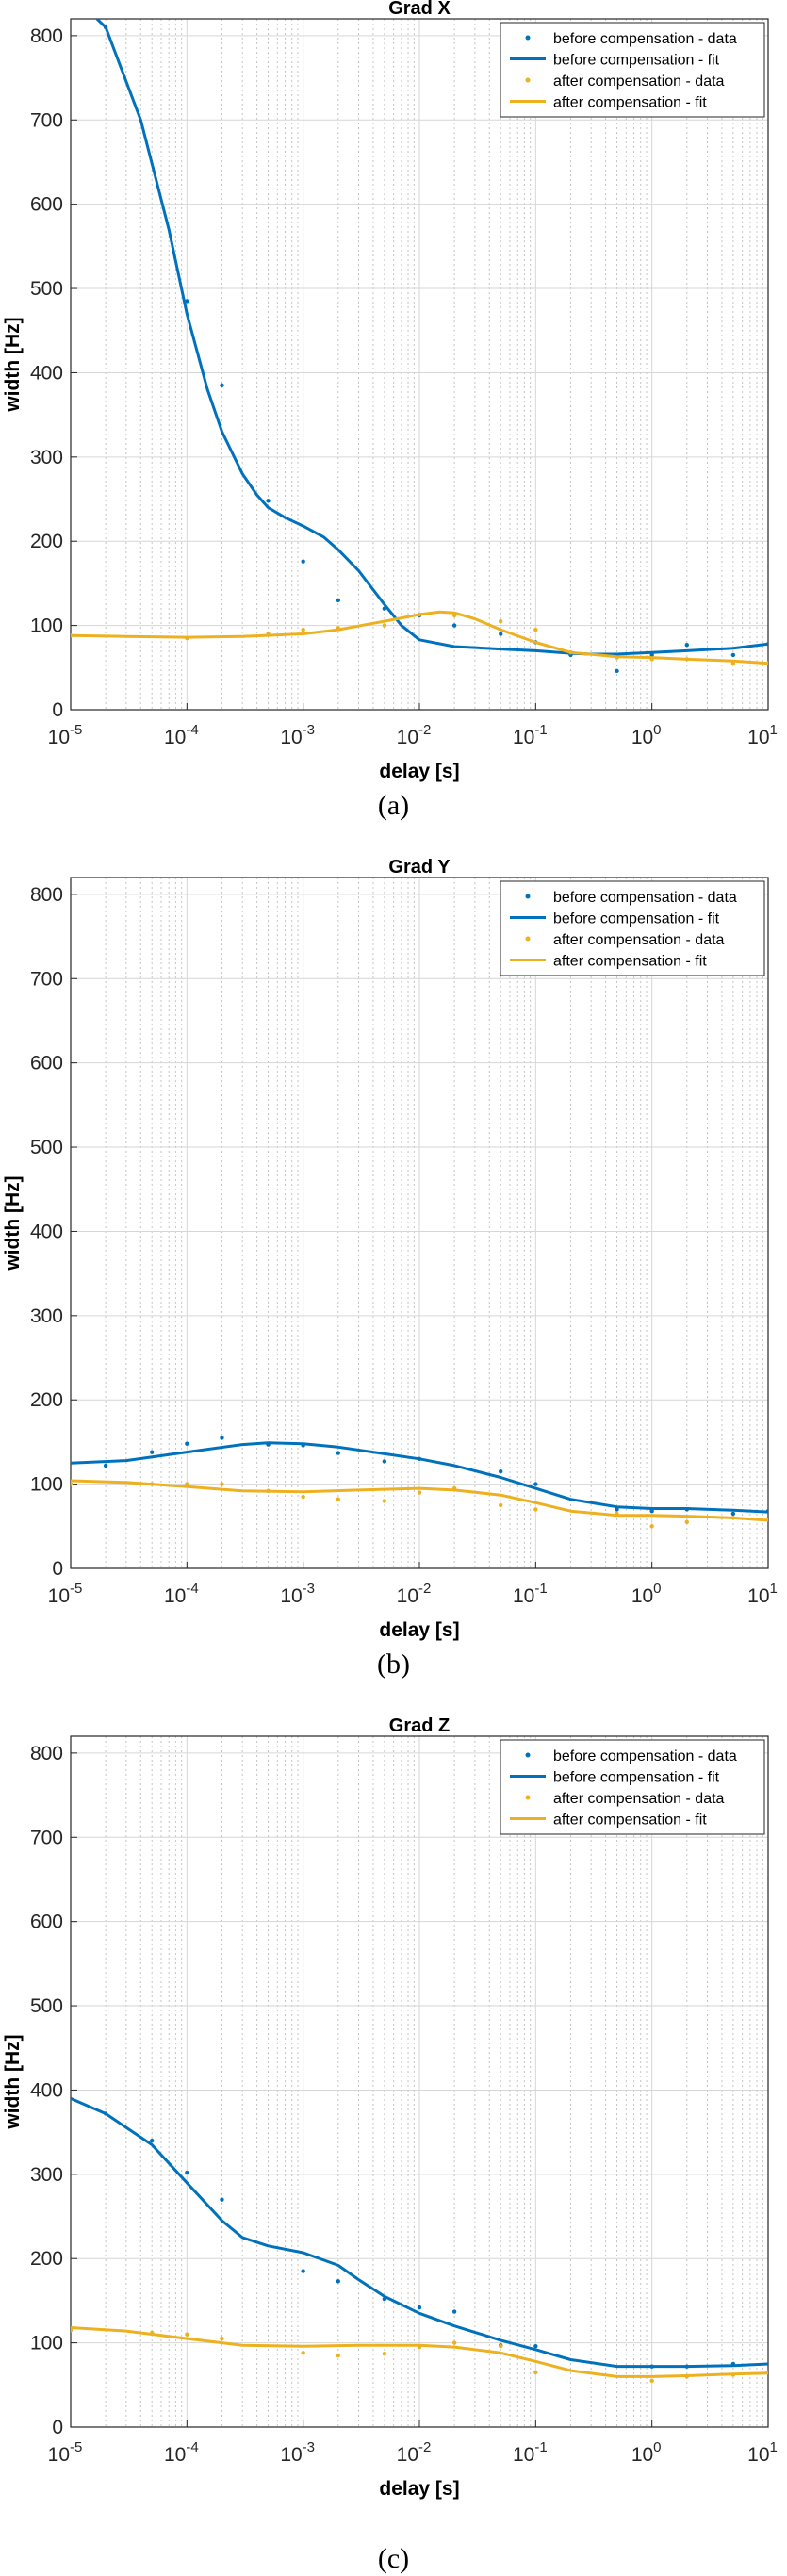 This screenshot has width=787, height=2576. I want to click on legend-entry: before compensation - data, so click(645, 39).